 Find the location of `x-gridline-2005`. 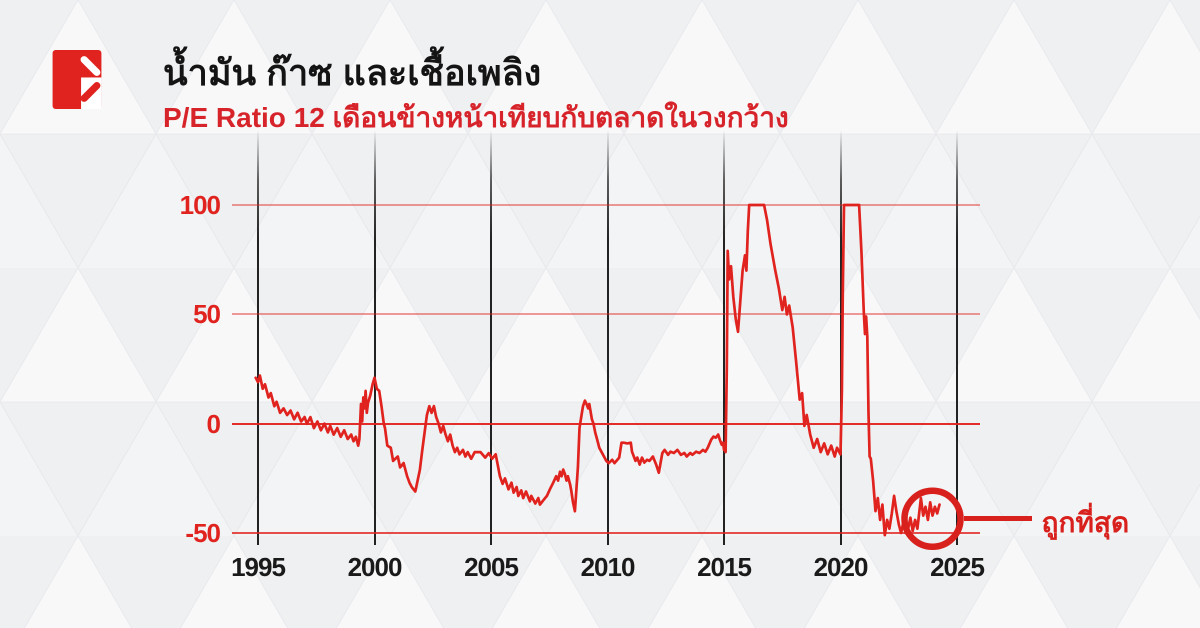

x-gridline-2005 is located at coordinates (491, 337).